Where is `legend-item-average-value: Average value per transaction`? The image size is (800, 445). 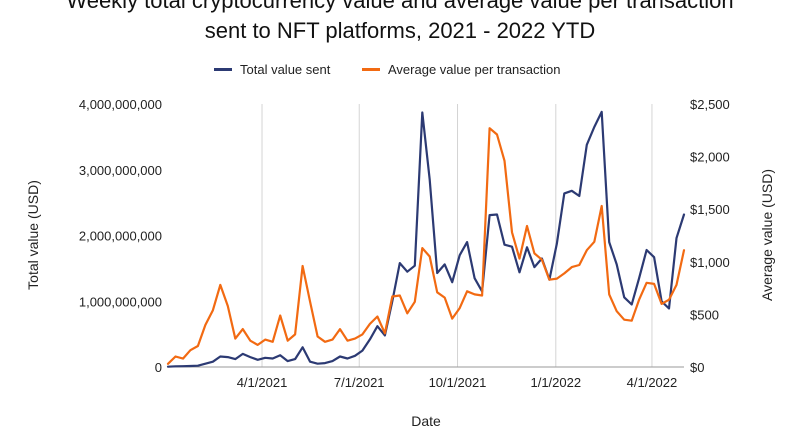
legend-item-average-value: Average value per transaction is located at coordinates (461, 69).